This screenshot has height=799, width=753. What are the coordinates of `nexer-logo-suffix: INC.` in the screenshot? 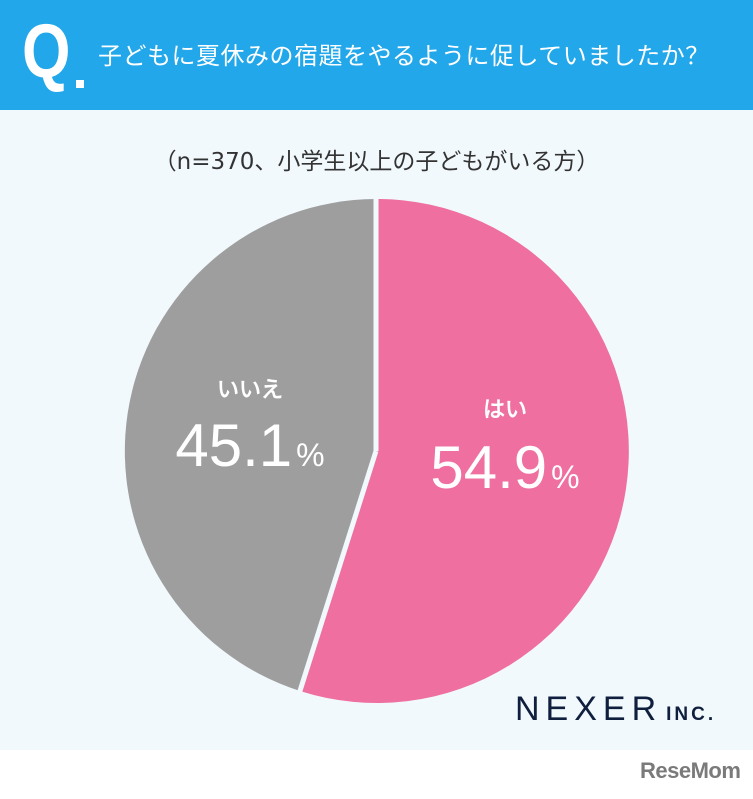 It's located at (691, 714).